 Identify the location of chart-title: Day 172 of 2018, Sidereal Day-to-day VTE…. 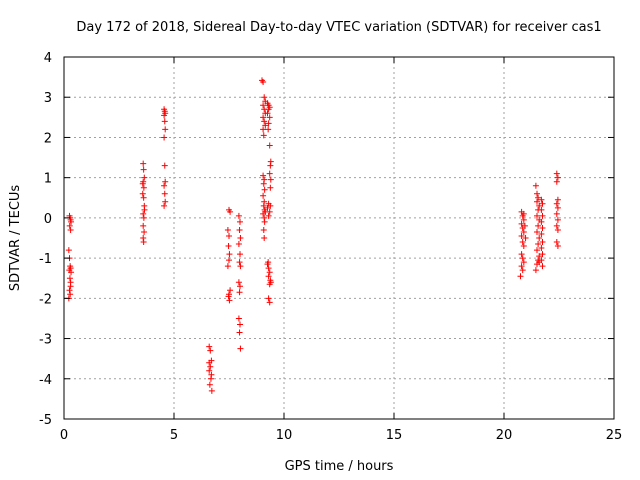
(338, 27).